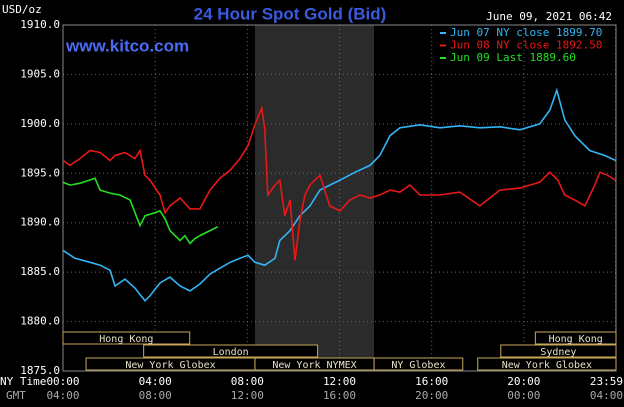 This screenshot has height=407, width=624. What do you see at coordinates (549, 16) in the screenshot?
I see `timestamp: June 09, 2021 06:42` at bounding box center [549, 16].